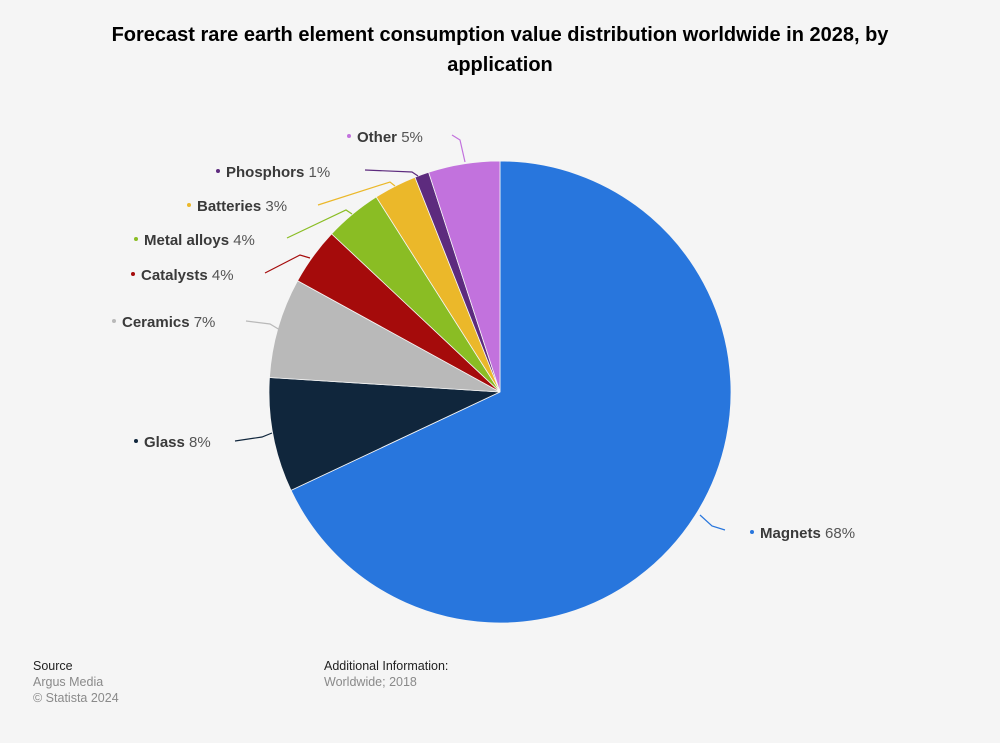 Image resolution: width=1000 pixels, height=743 pixels. Describe the element at coordinates (229, 206) in the screenshot. I see `label-name: Batteries` at that location.